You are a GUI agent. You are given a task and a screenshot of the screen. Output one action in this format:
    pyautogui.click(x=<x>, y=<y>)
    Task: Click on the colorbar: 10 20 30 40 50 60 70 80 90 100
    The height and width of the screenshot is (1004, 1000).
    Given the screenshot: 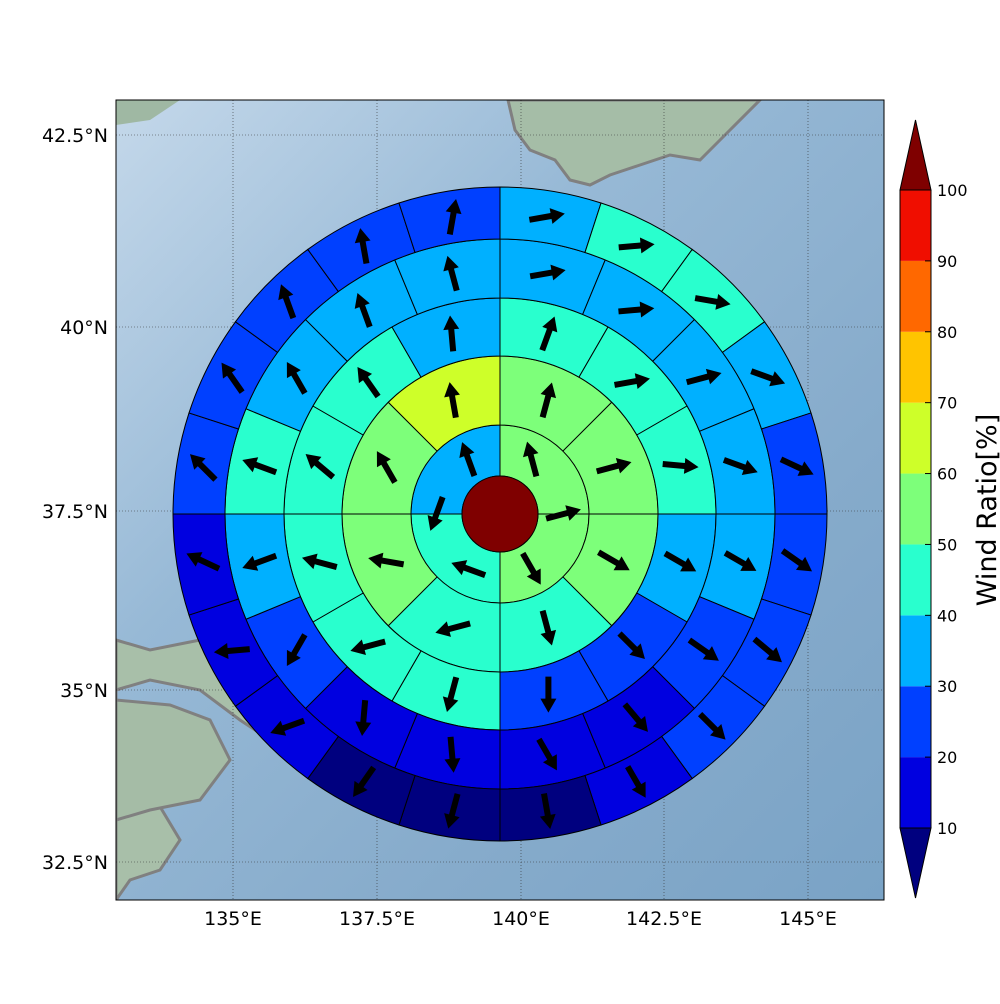 What is the action you would take?
    pyautogui.click(x=933, y=509)
    